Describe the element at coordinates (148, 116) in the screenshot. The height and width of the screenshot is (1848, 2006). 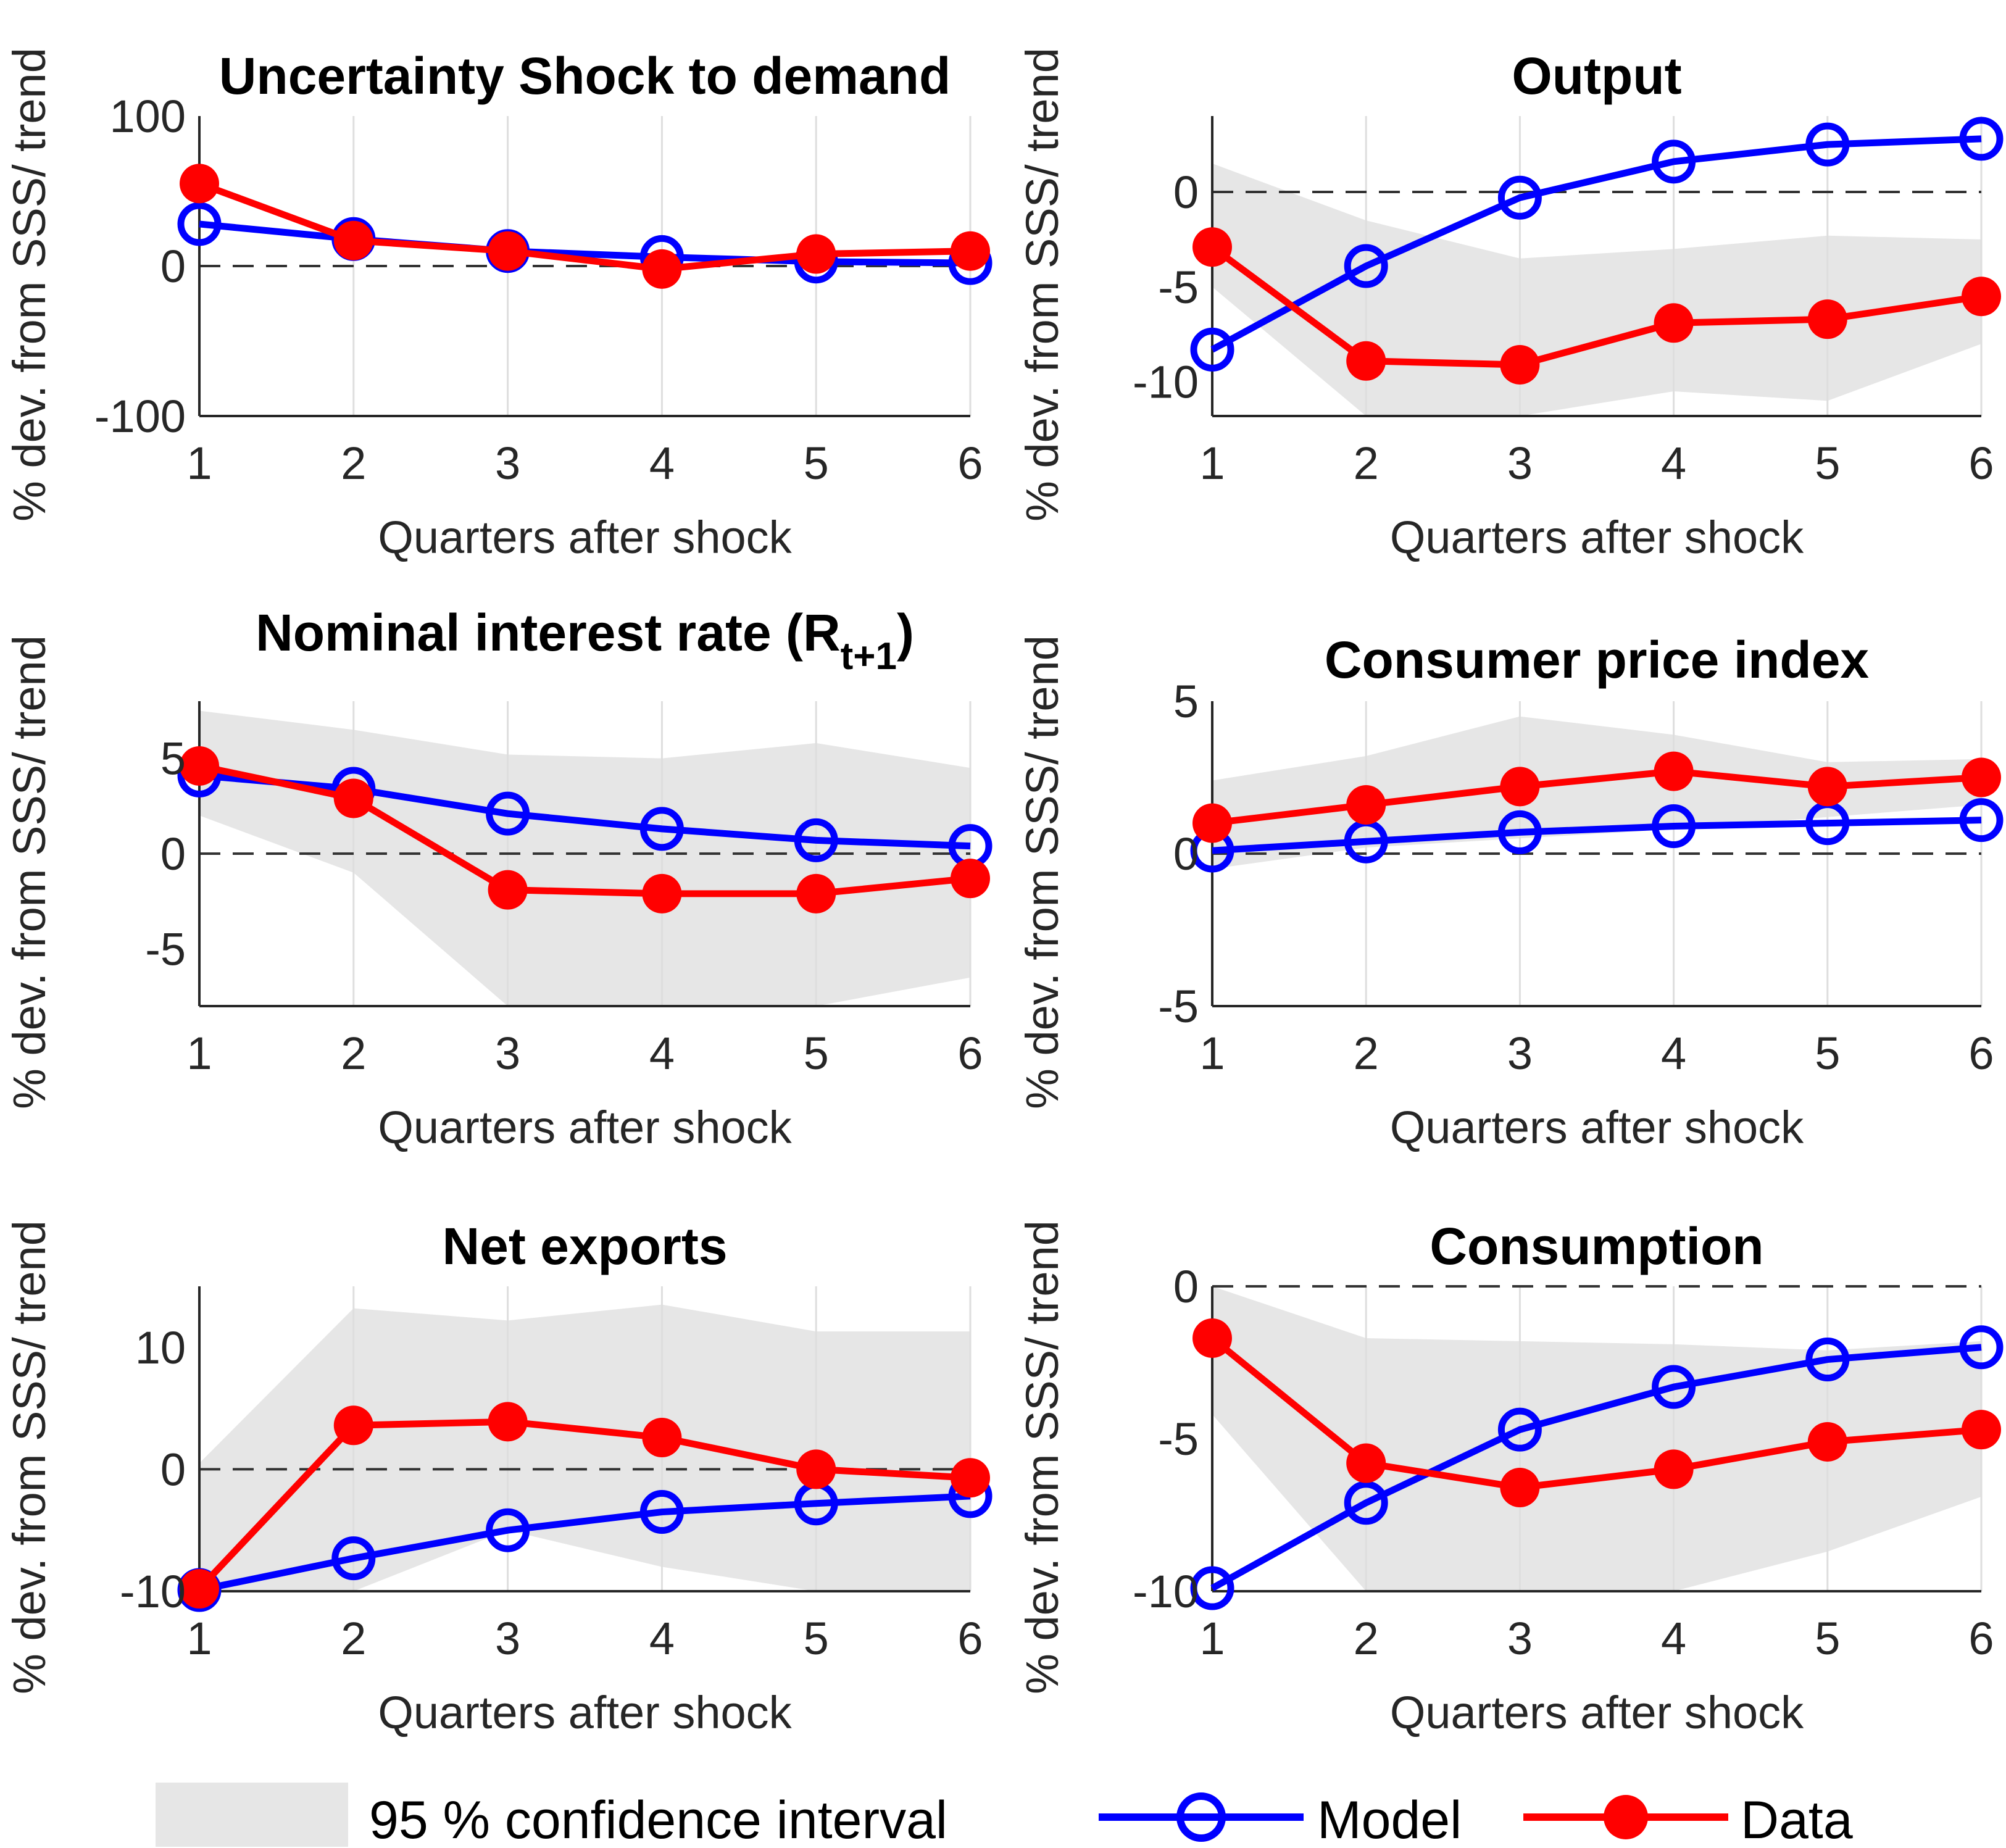
I see `y-tick-label: 100` at that location.